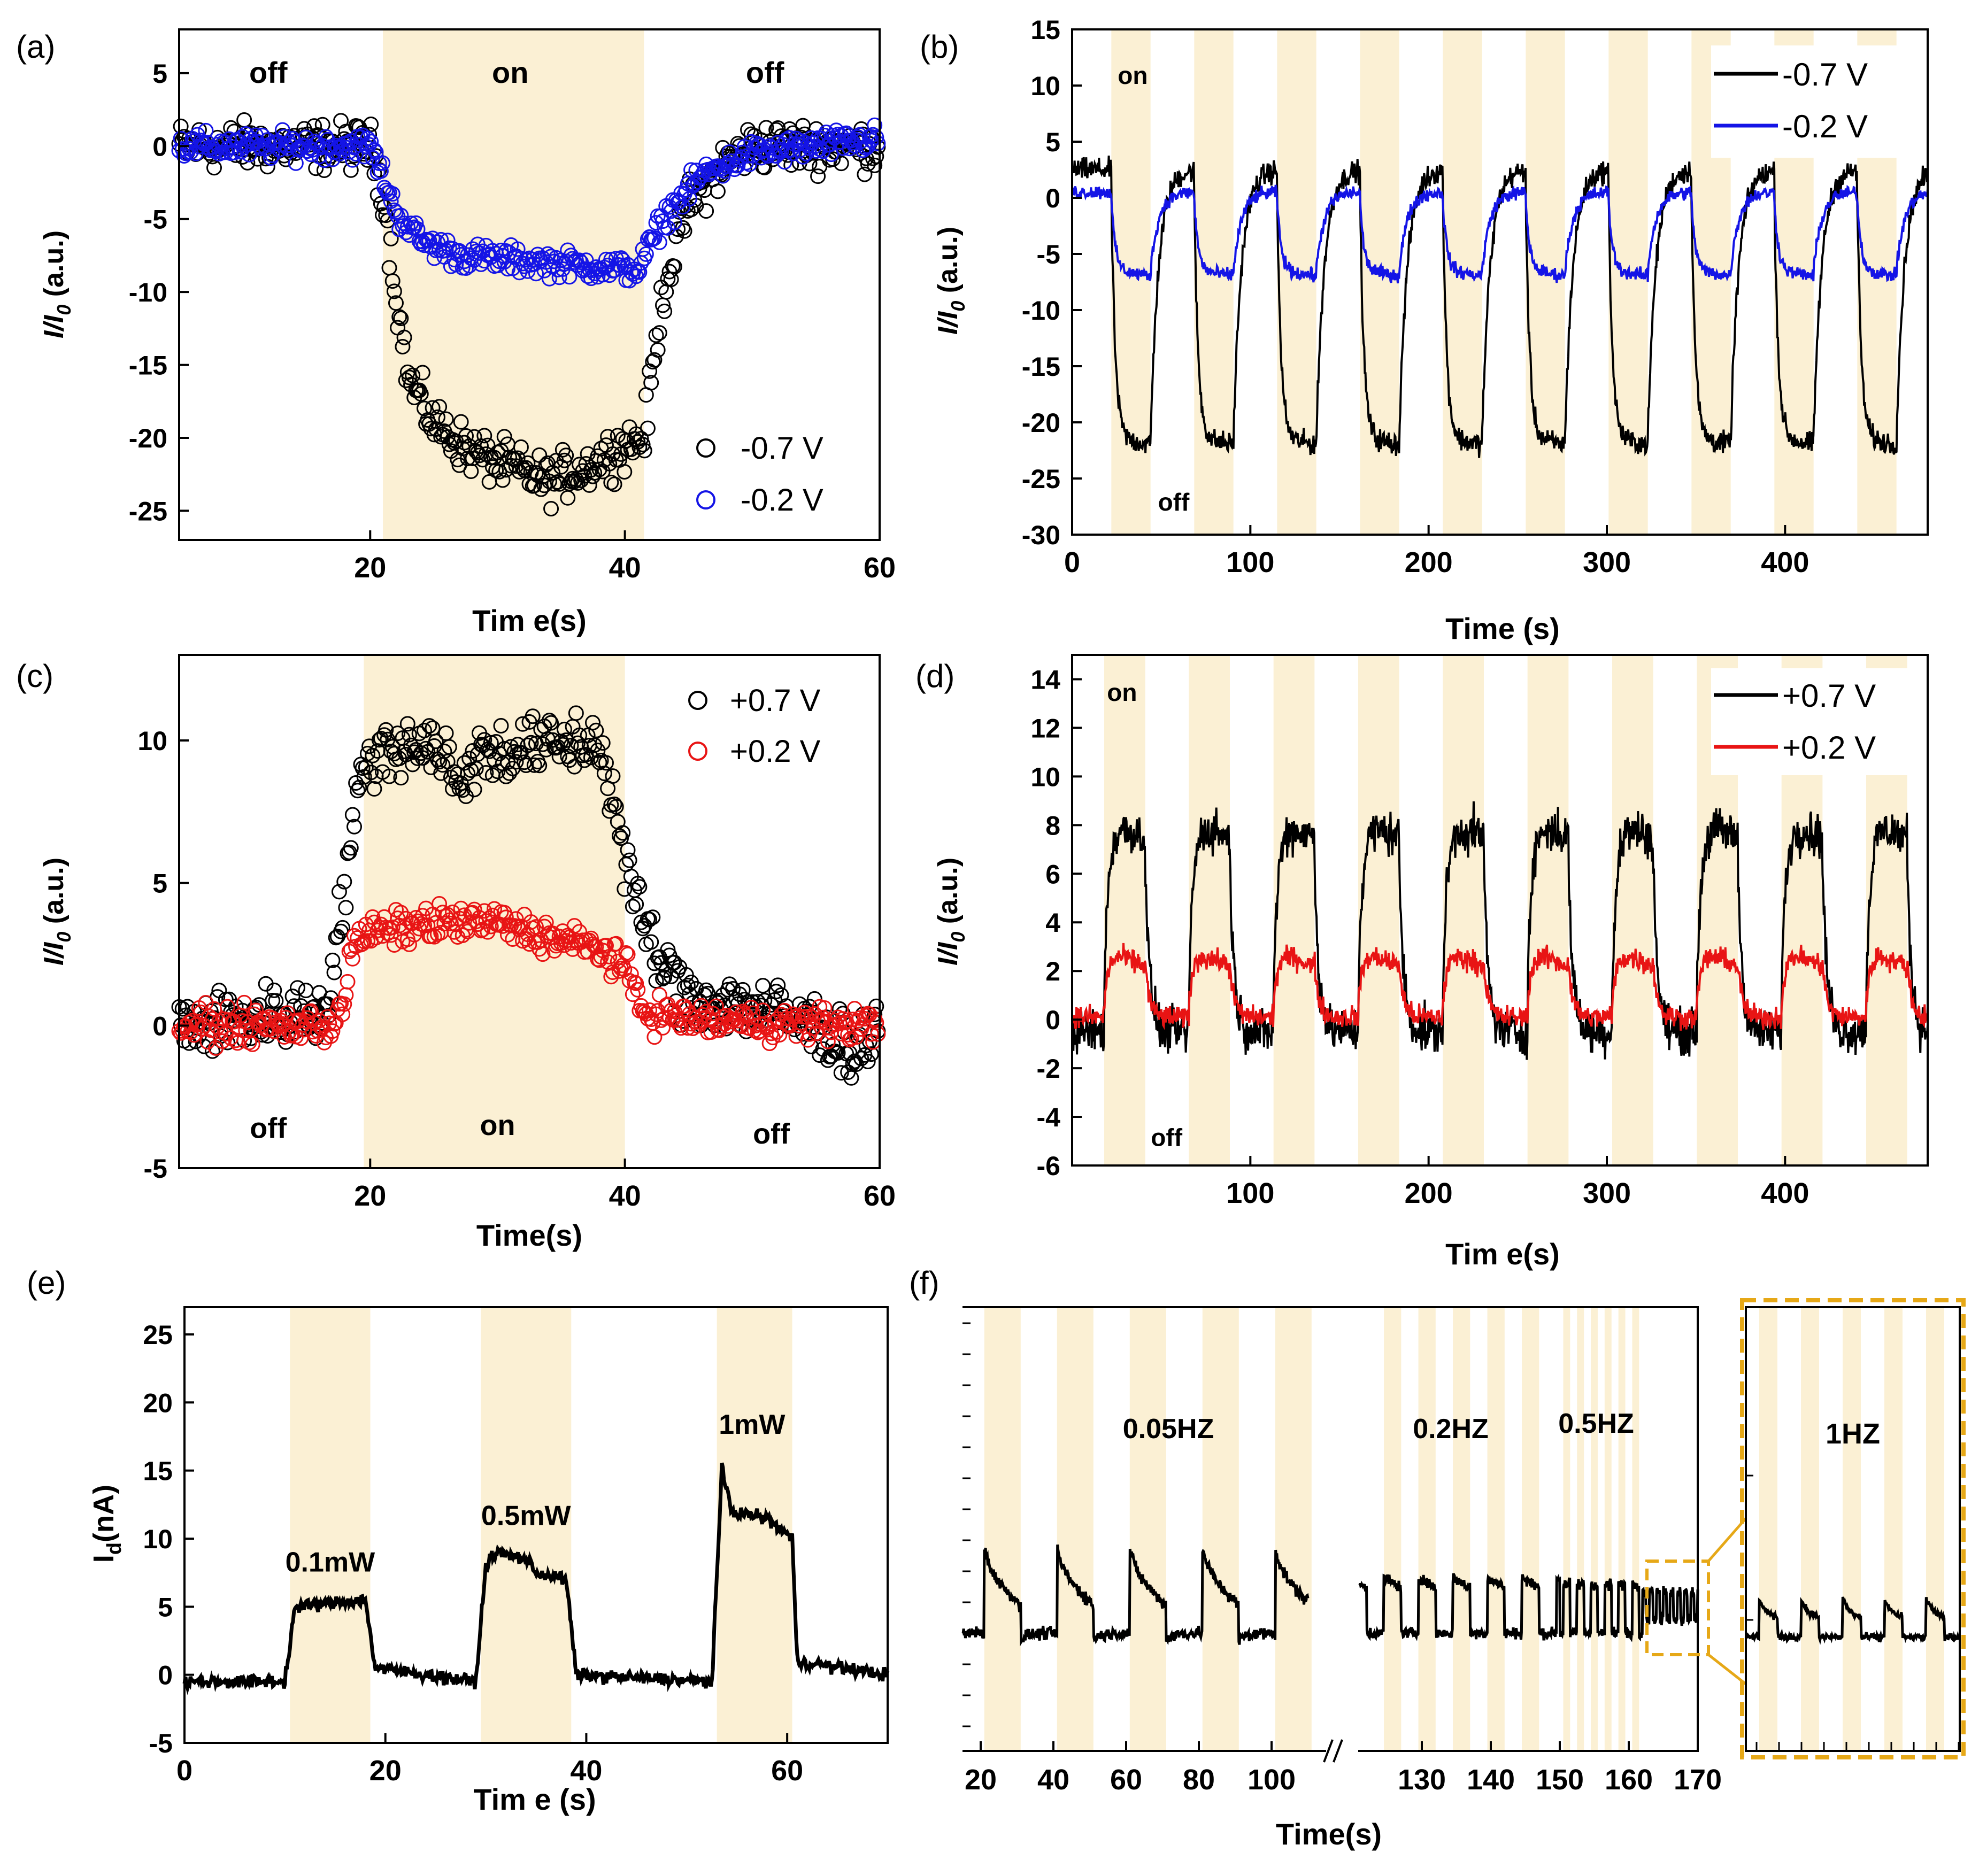 The height and width of the screenshot is (1876, 1979). I want to click on panel-e-series-line, so click(536, 1578).